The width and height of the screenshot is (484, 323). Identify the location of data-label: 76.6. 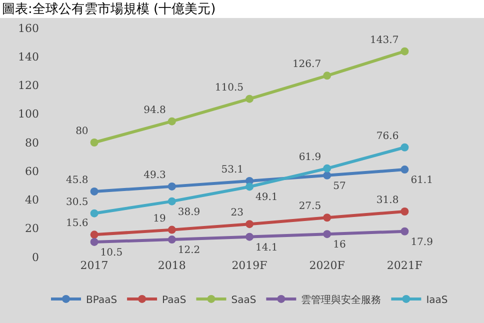
(387, 136).